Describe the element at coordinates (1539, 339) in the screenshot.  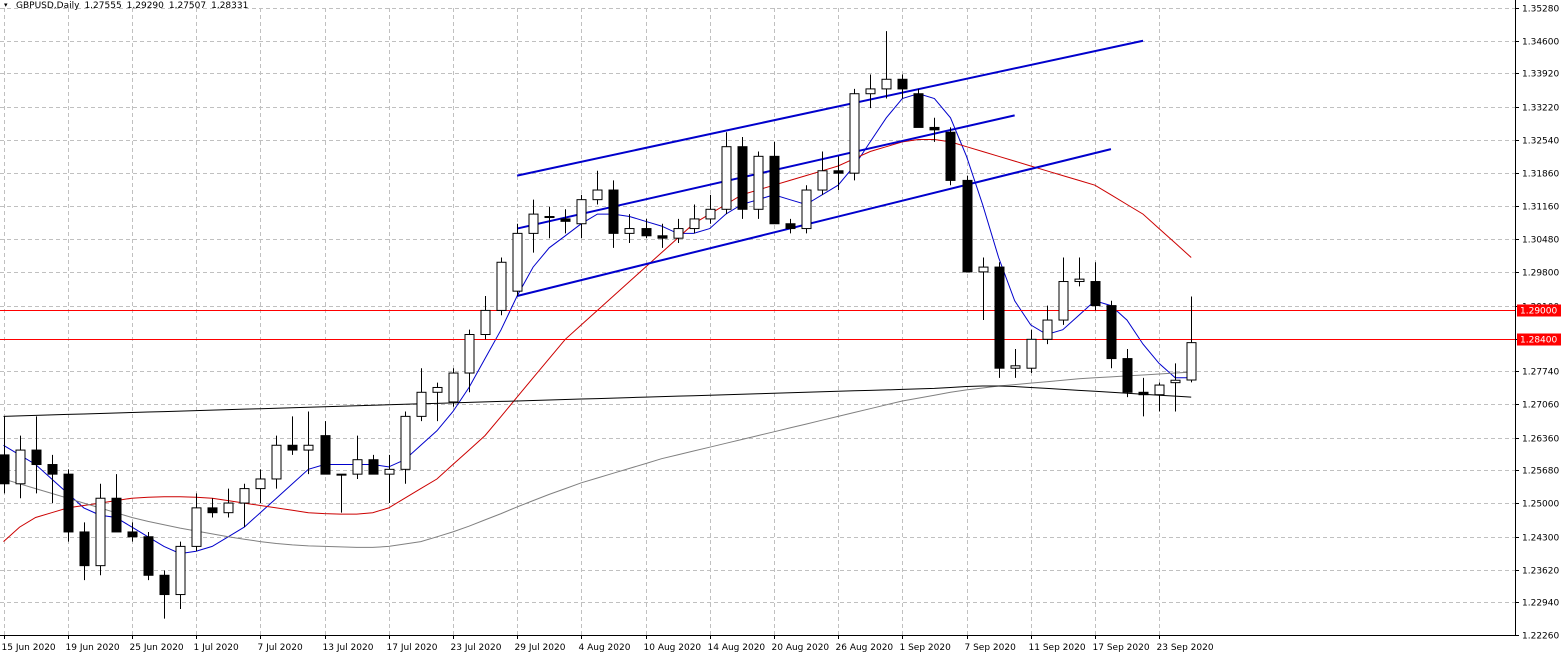
I see `level-price-tag` at that location.